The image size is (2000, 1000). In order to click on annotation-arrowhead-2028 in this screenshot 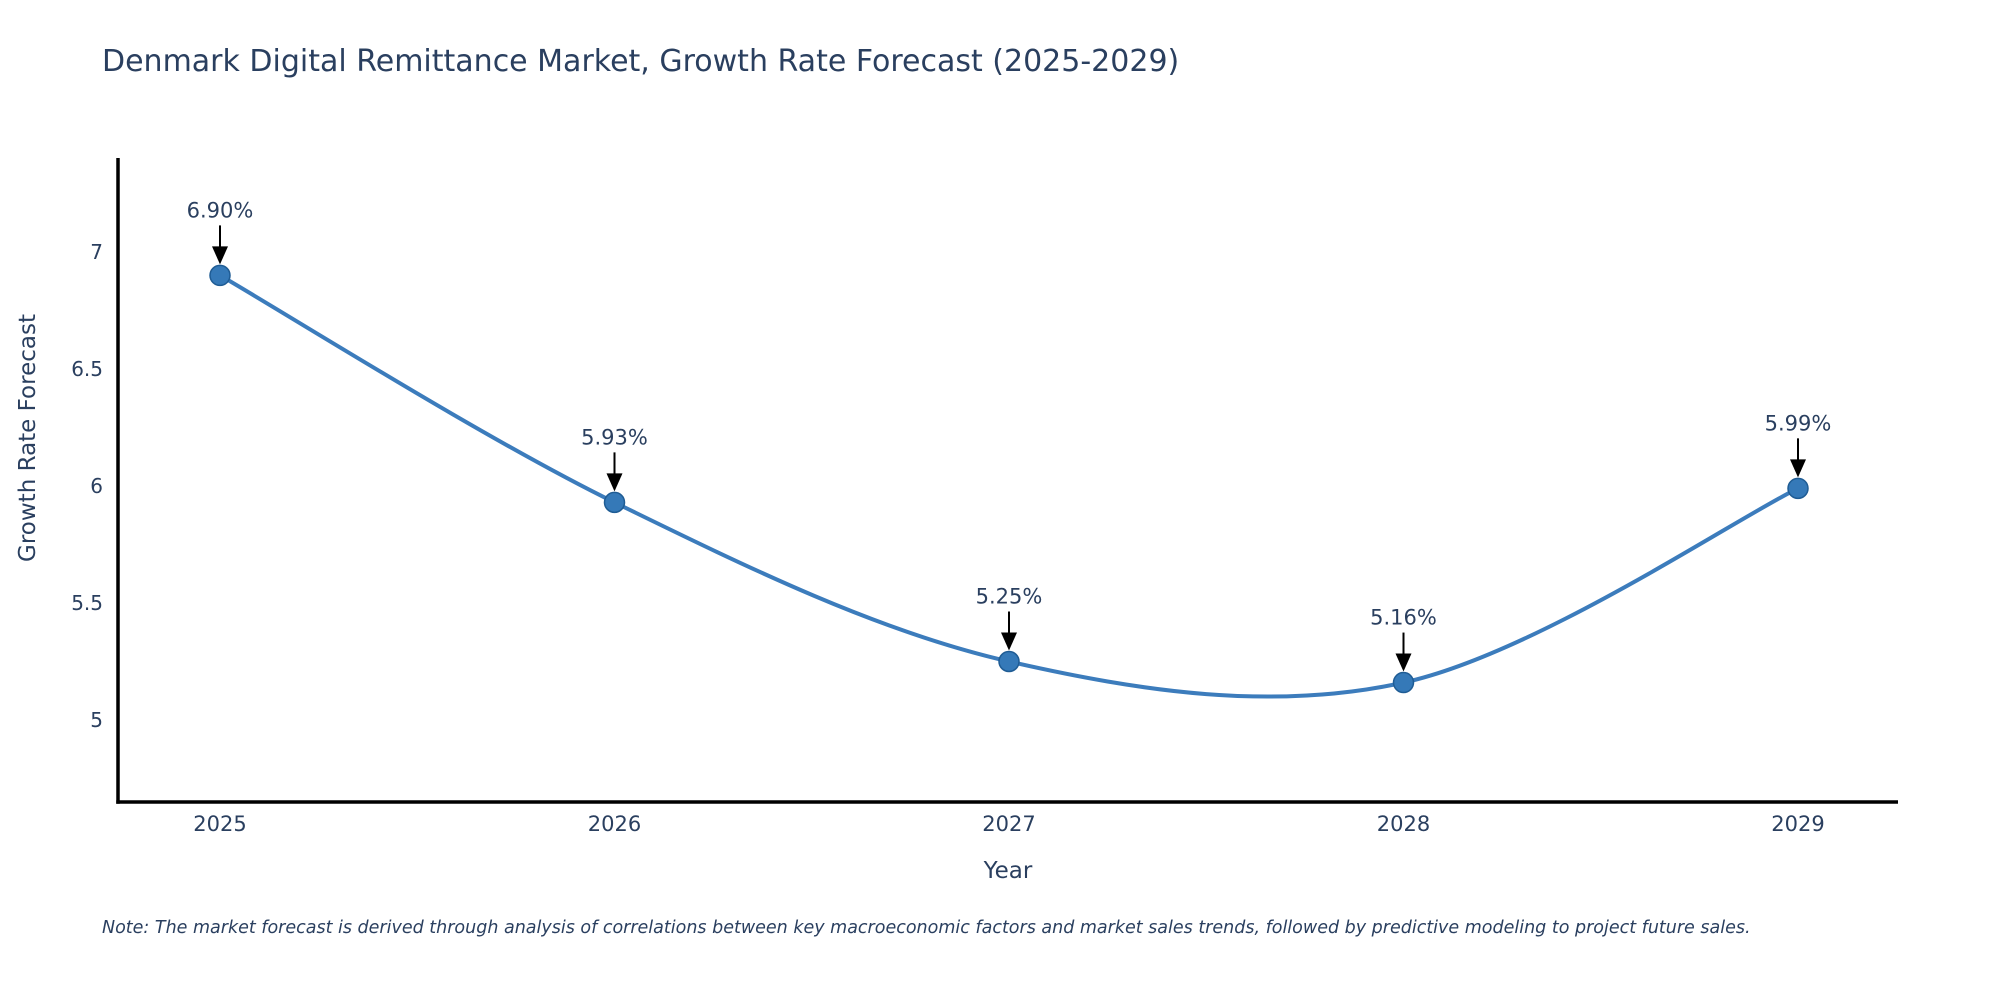, I will do `click(1403, 662)`.